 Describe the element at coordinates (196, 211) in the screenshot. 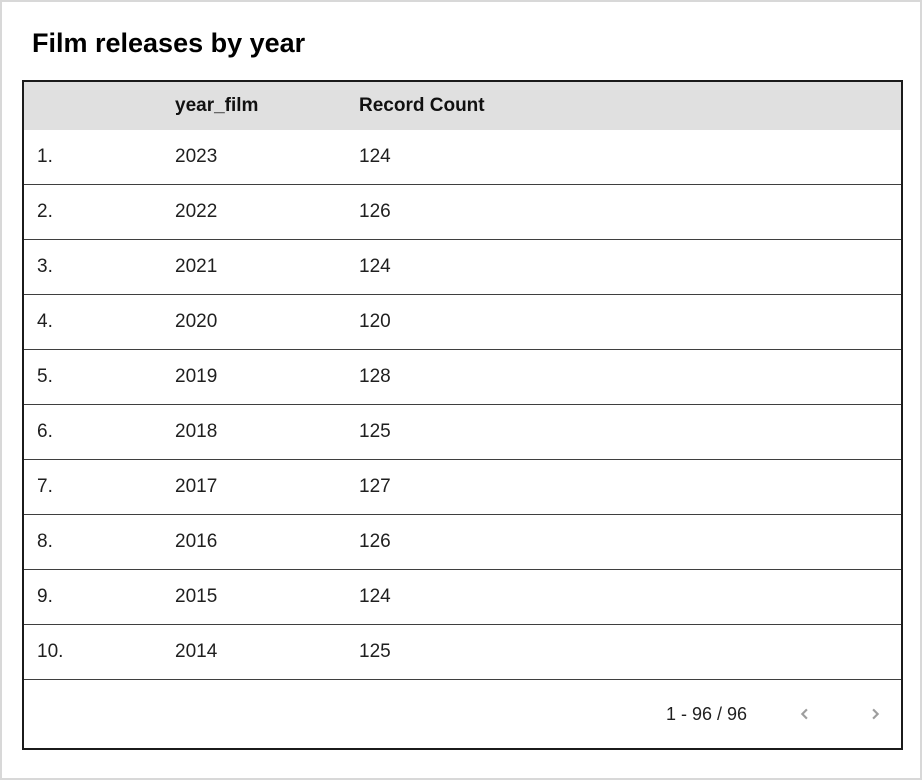

I see `year-film-cell: 2022` at that location.